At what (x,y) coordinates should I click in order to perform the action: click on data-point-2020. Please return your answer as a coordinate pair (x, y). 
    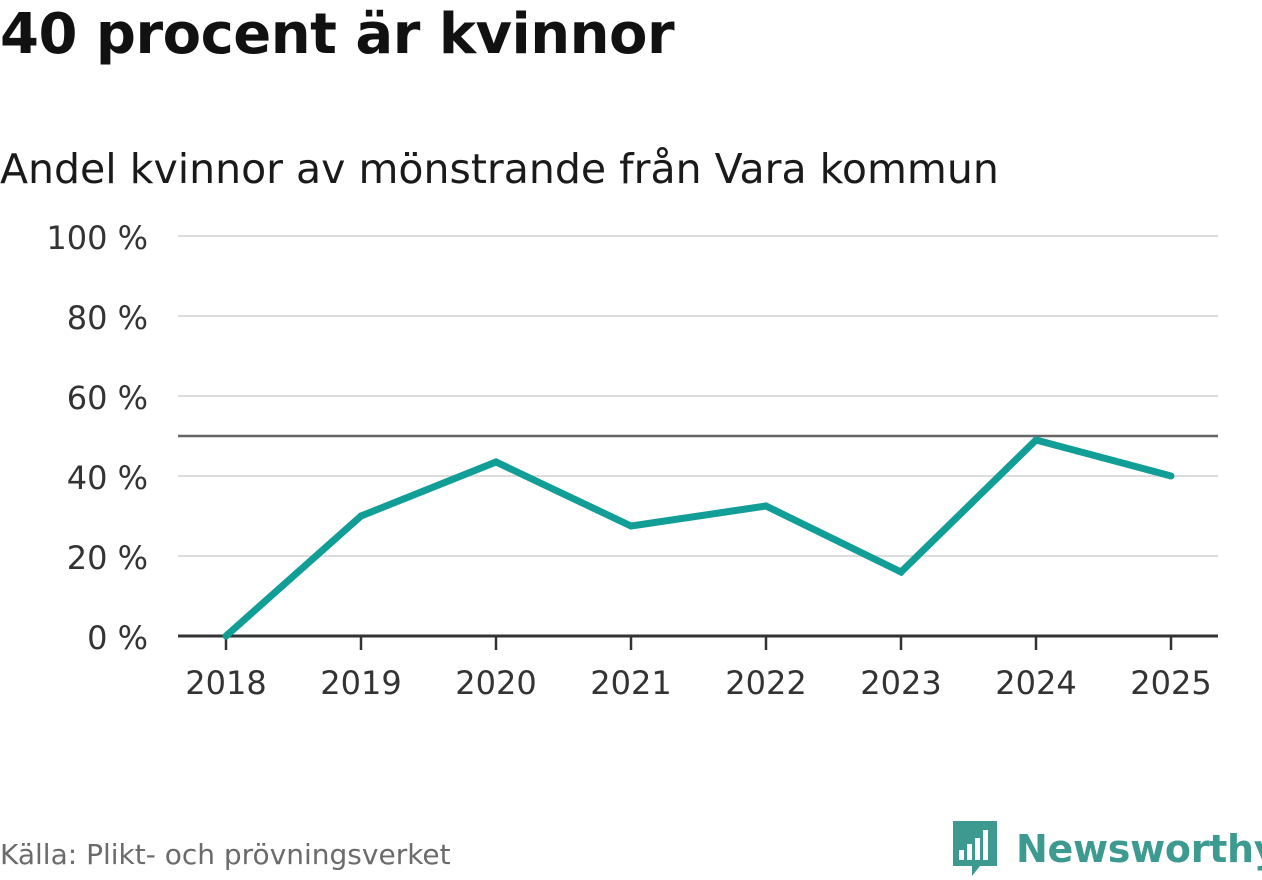
    Looking at the image, I should click on (496, 462).